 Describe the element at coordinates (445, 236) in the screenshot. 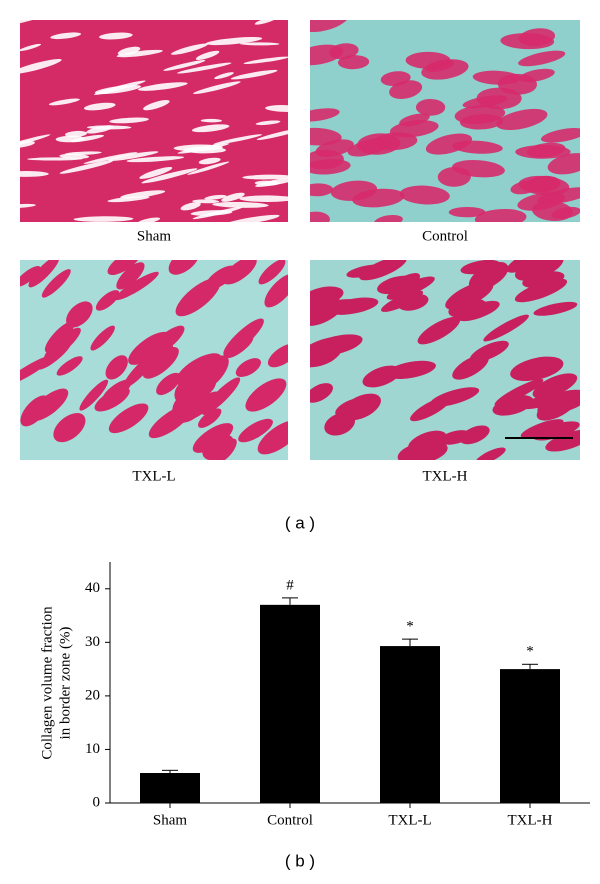

I see `image-label: Control` at that location.